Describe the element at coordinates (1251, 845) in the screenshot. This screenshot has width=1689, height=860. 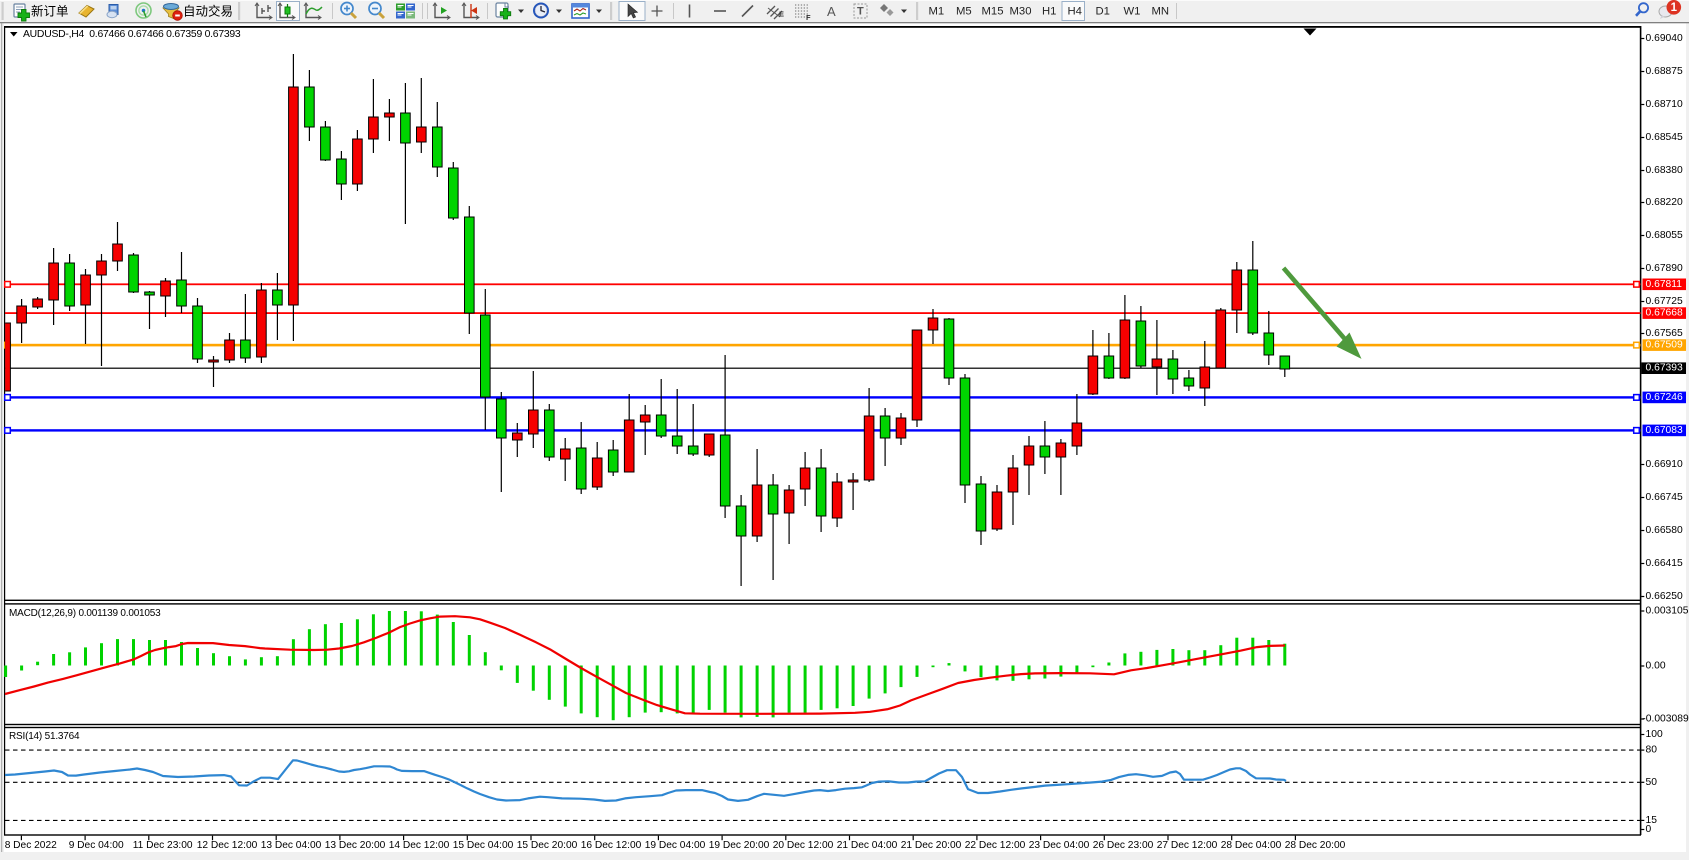
I see `svg-text: 28 Dec 04:00` at that location.